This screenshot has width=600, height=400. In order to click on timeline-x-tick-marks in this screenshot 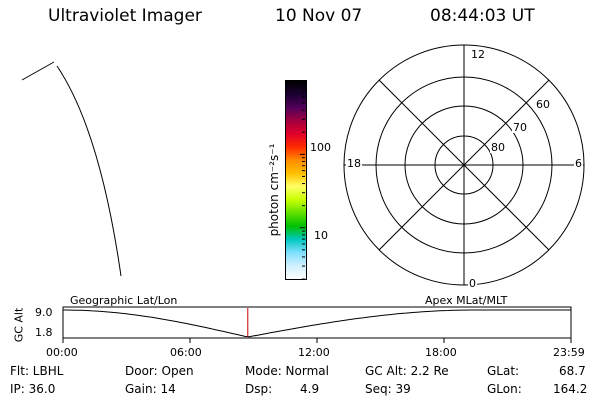, I will do `click(317, 340)`.